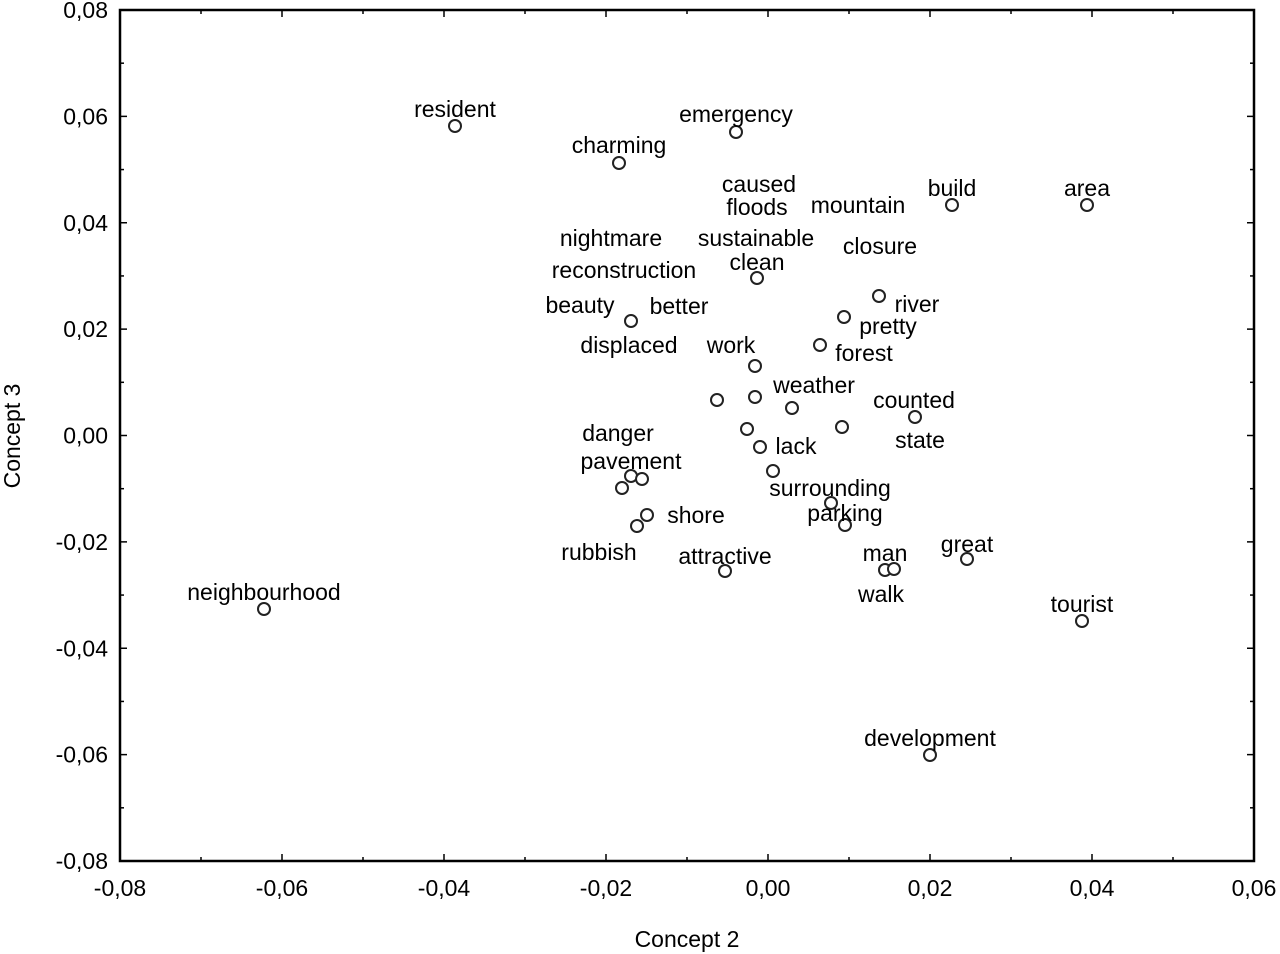  I want to click on x-axis-tick-labels: -0,08 -0,06 -0,04 -0,02 0,00 0,02 0,04 0,06, so click(685, 888).